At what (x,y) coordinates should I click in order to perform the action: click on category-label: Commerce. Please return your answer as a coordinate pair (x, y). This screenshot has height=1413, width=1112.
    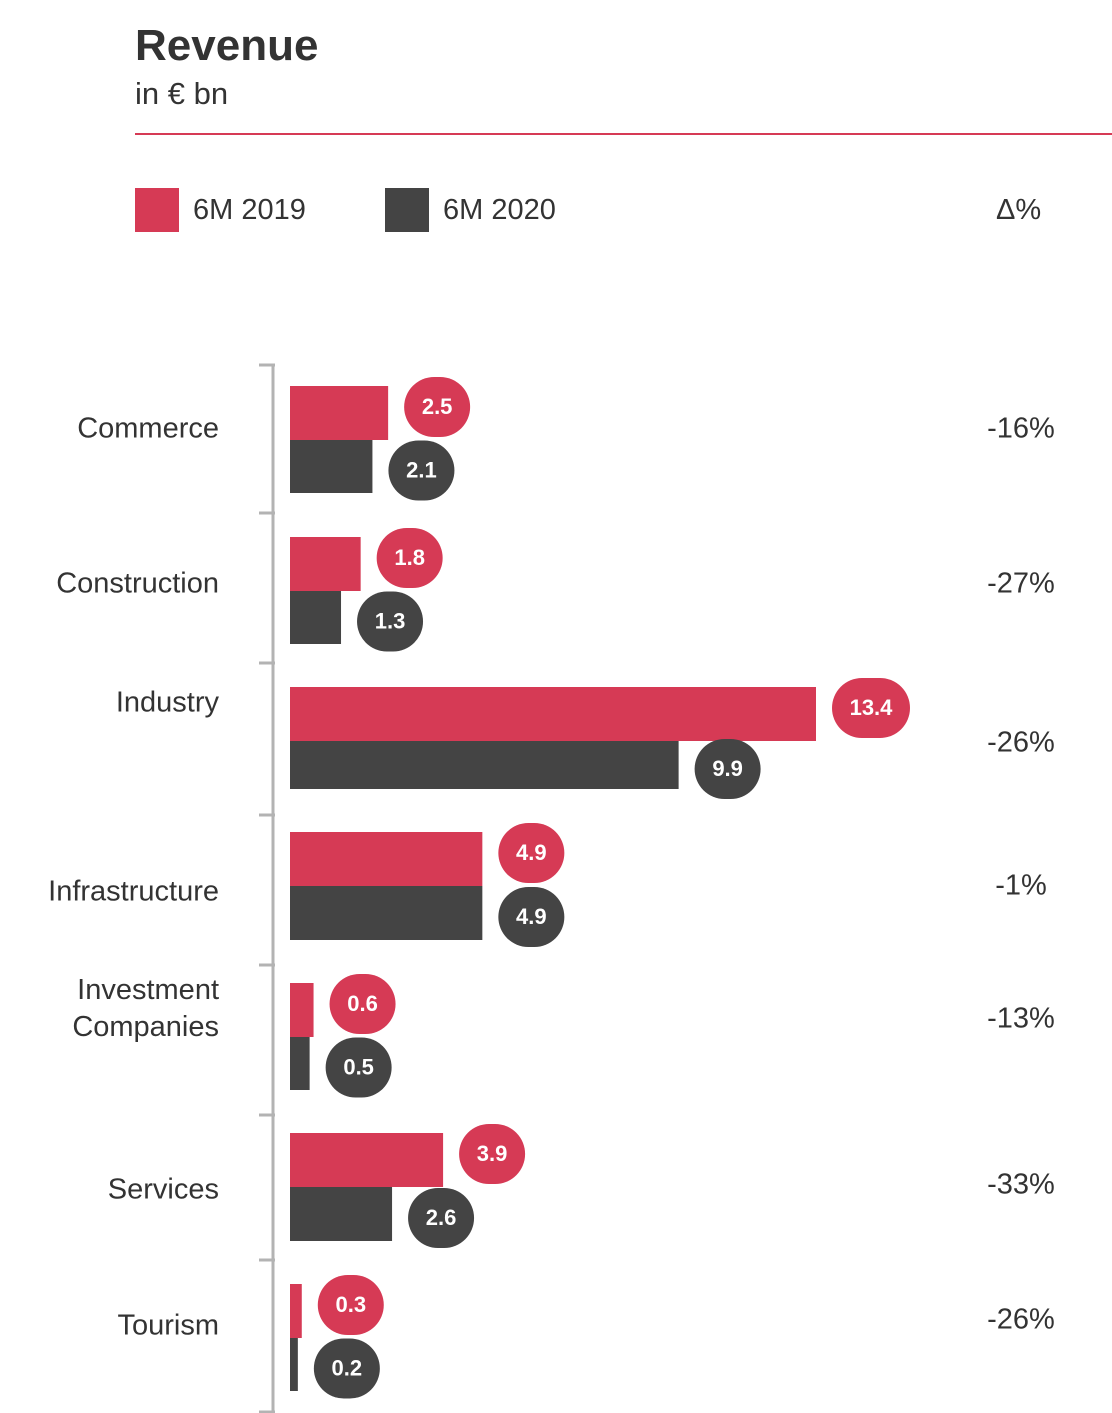
    Looking at the image, I should click on (148, 429).